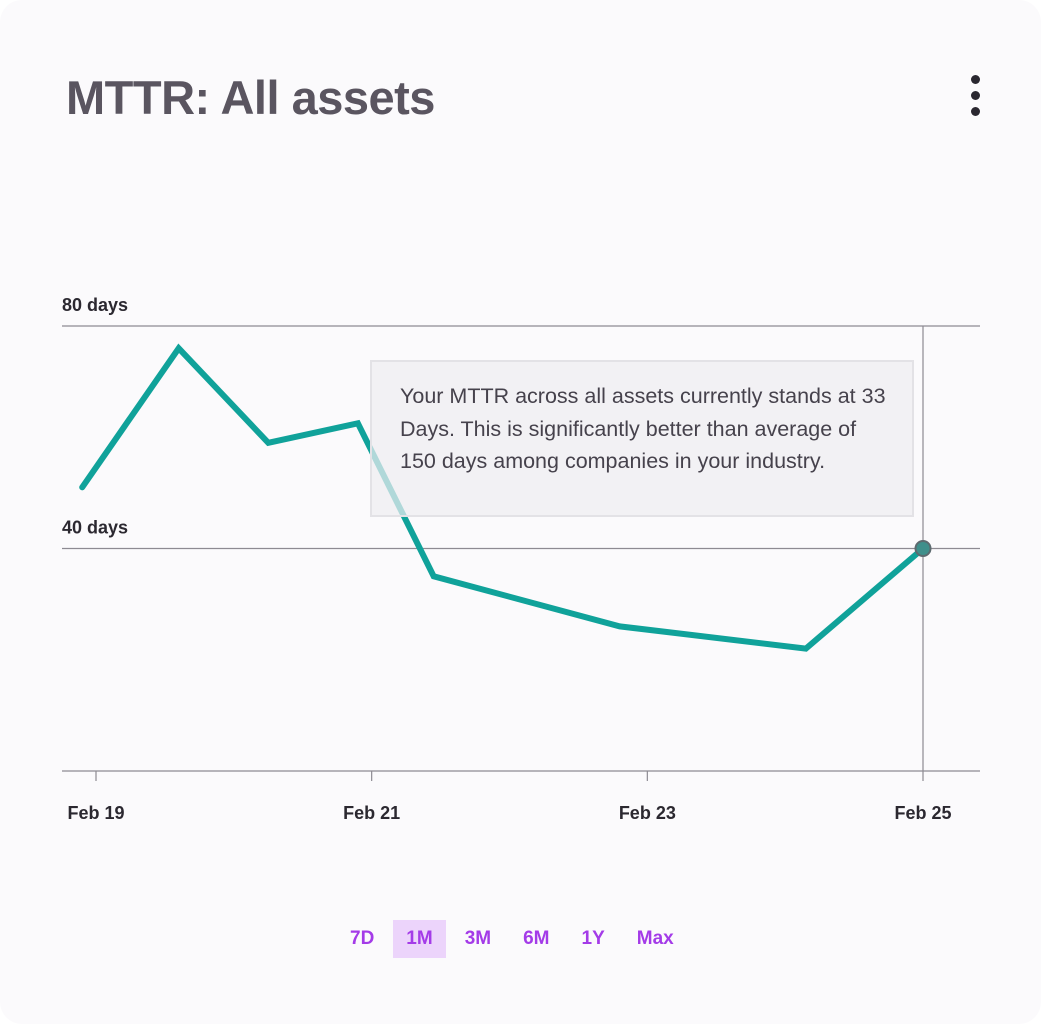 The image size is (1041, 1024). What do you see at coordinates (95, 813) in the screenshot?
I see `x-tick-label: Feb 19` at bounding box center [95, 813].